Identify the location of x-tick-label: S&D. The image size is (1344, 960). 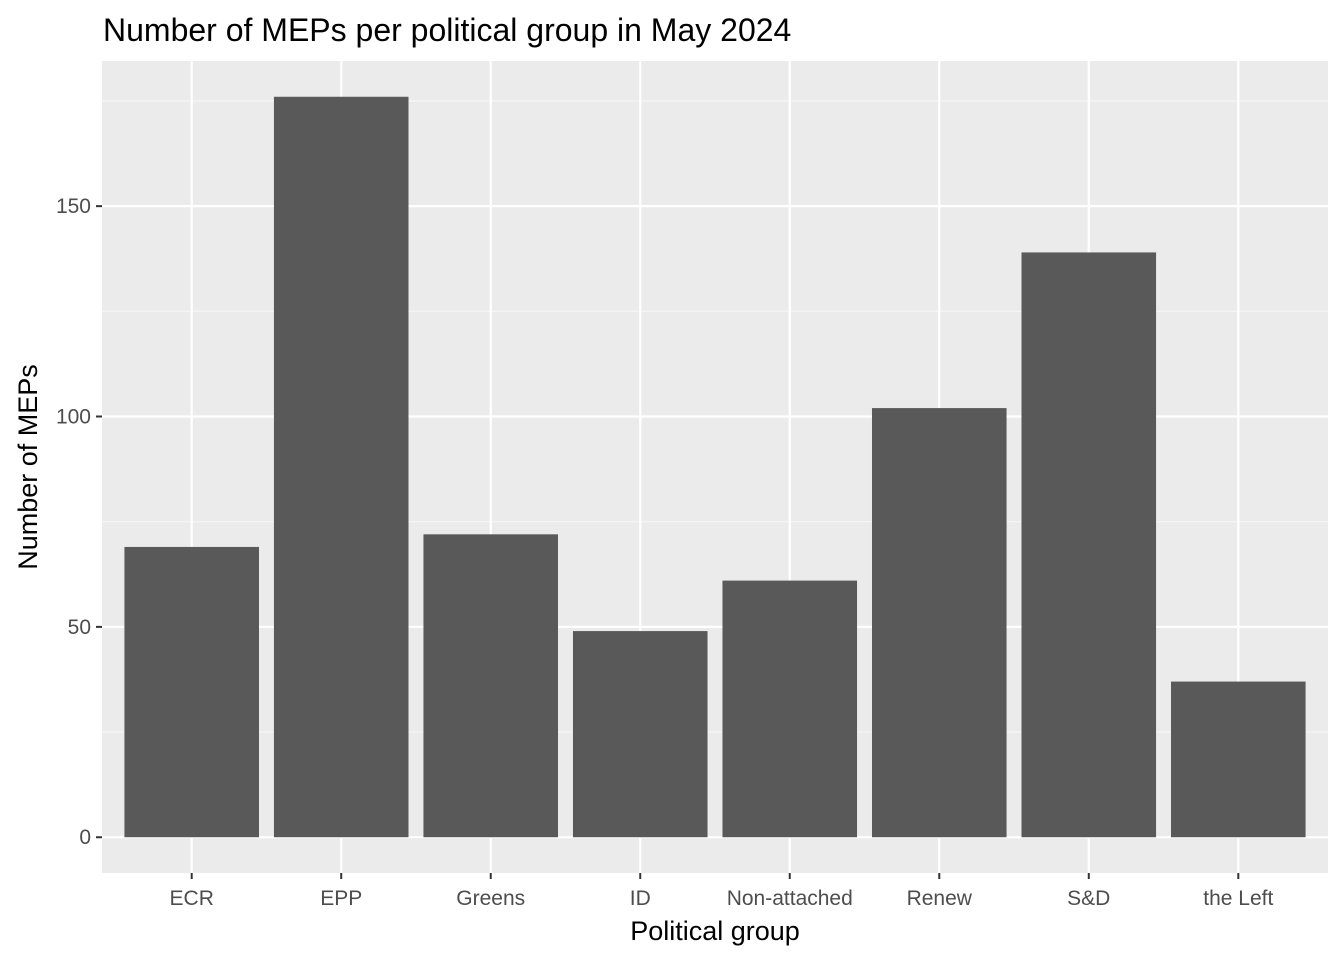
(1088, 898).